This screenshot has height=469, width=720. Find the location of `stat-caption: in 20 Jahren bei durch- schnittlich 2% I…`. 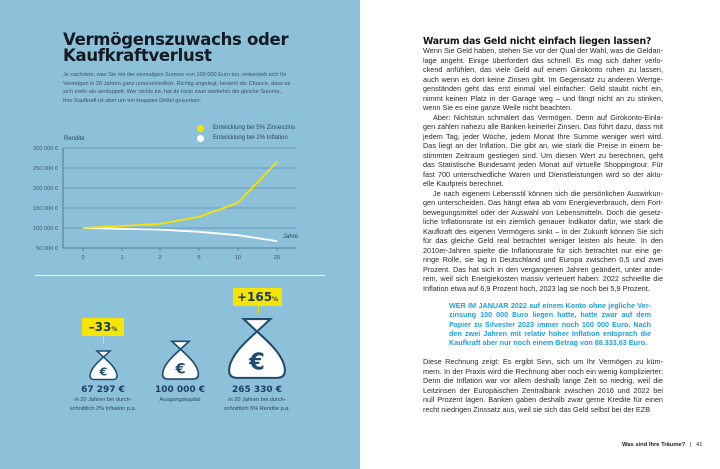

stat-caption: in 20 Jahren bei durch- schnittlich 2% I… is located at coordinates (103, 404).